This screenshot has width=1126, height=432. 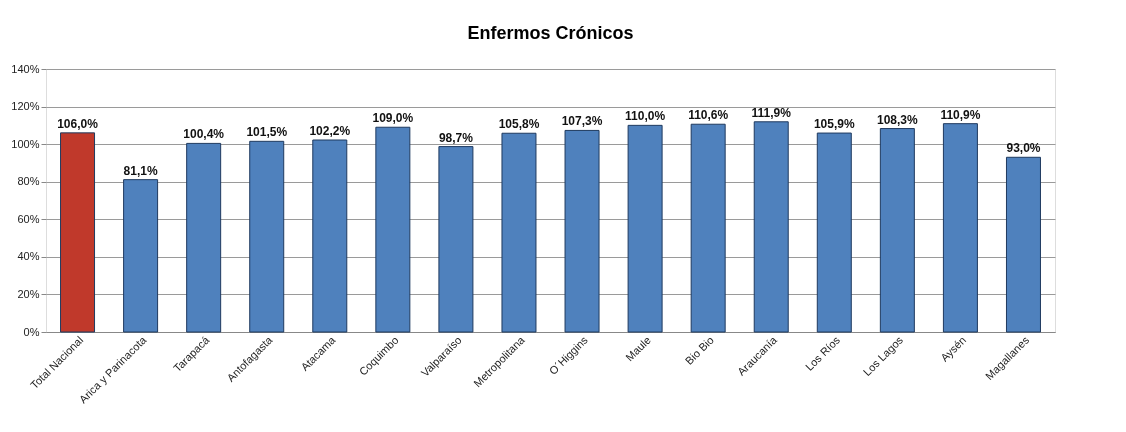 What do you see at coordinates (519, 124) in the screenshot?
I see `data-label: 105,8%` at bounding box center [519, 124].